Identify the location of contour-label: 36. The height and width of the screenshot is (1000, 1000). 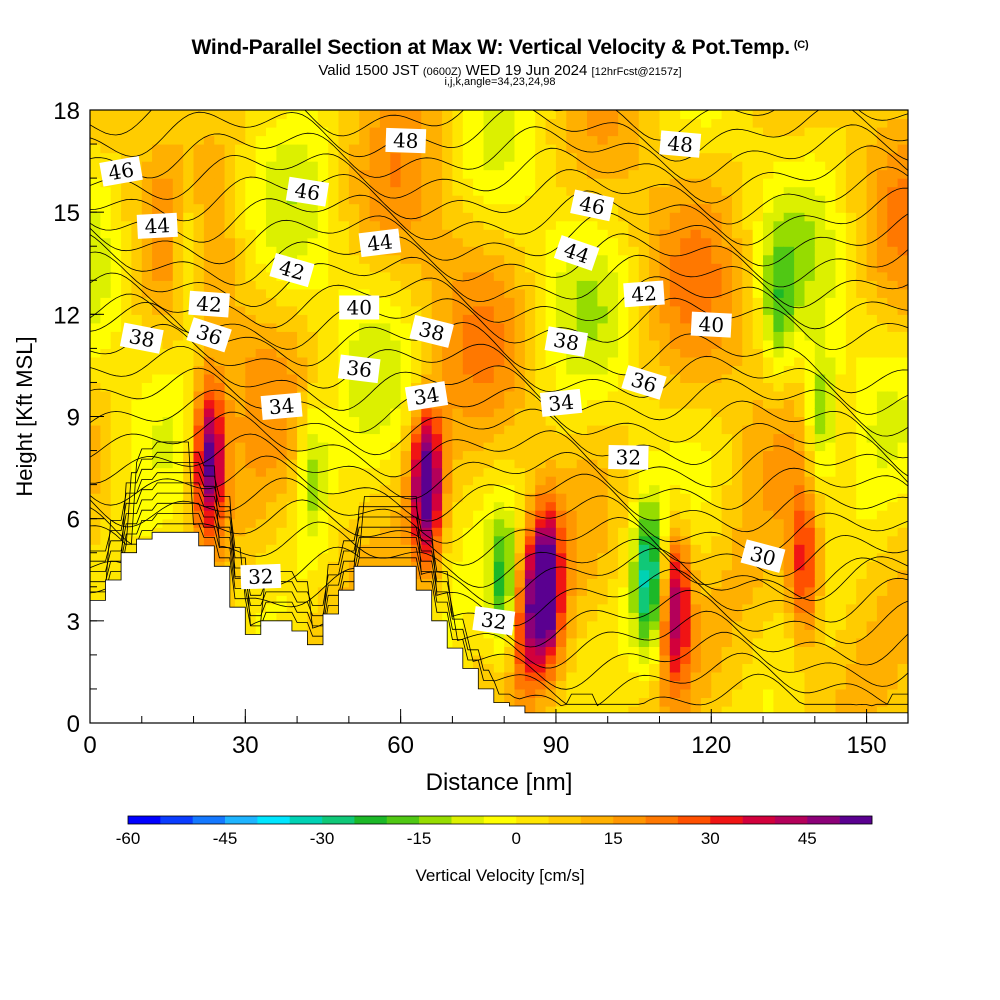
(359, 369).